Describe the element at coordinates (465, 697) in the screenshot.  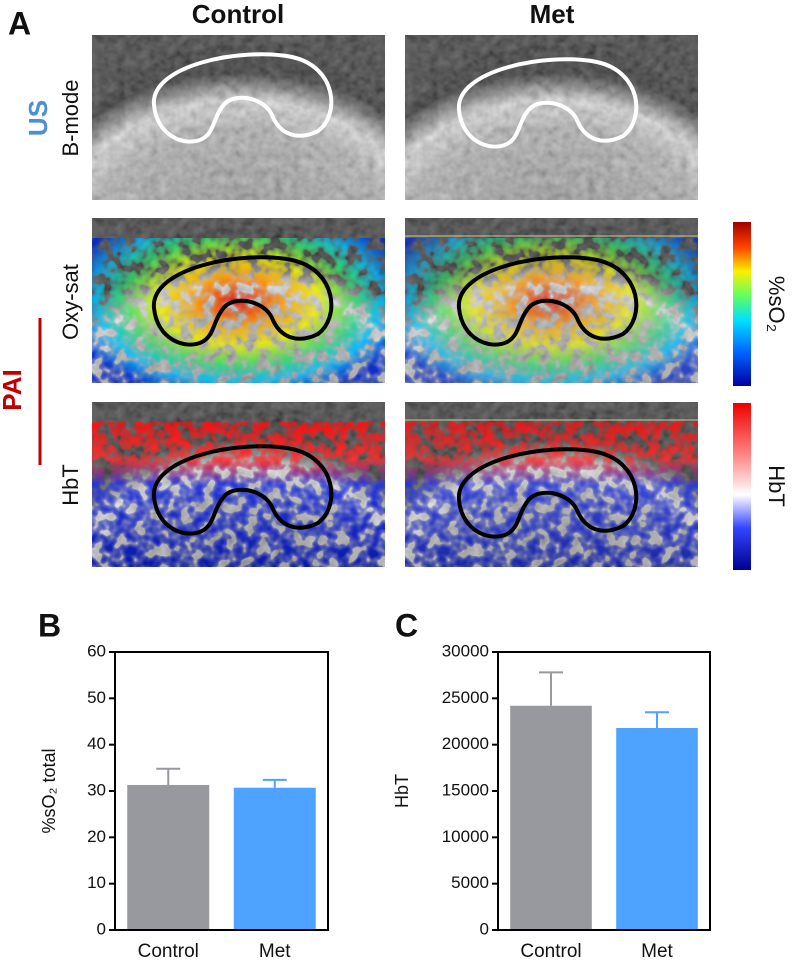
I see `y-tick-label: 25000` at that location.